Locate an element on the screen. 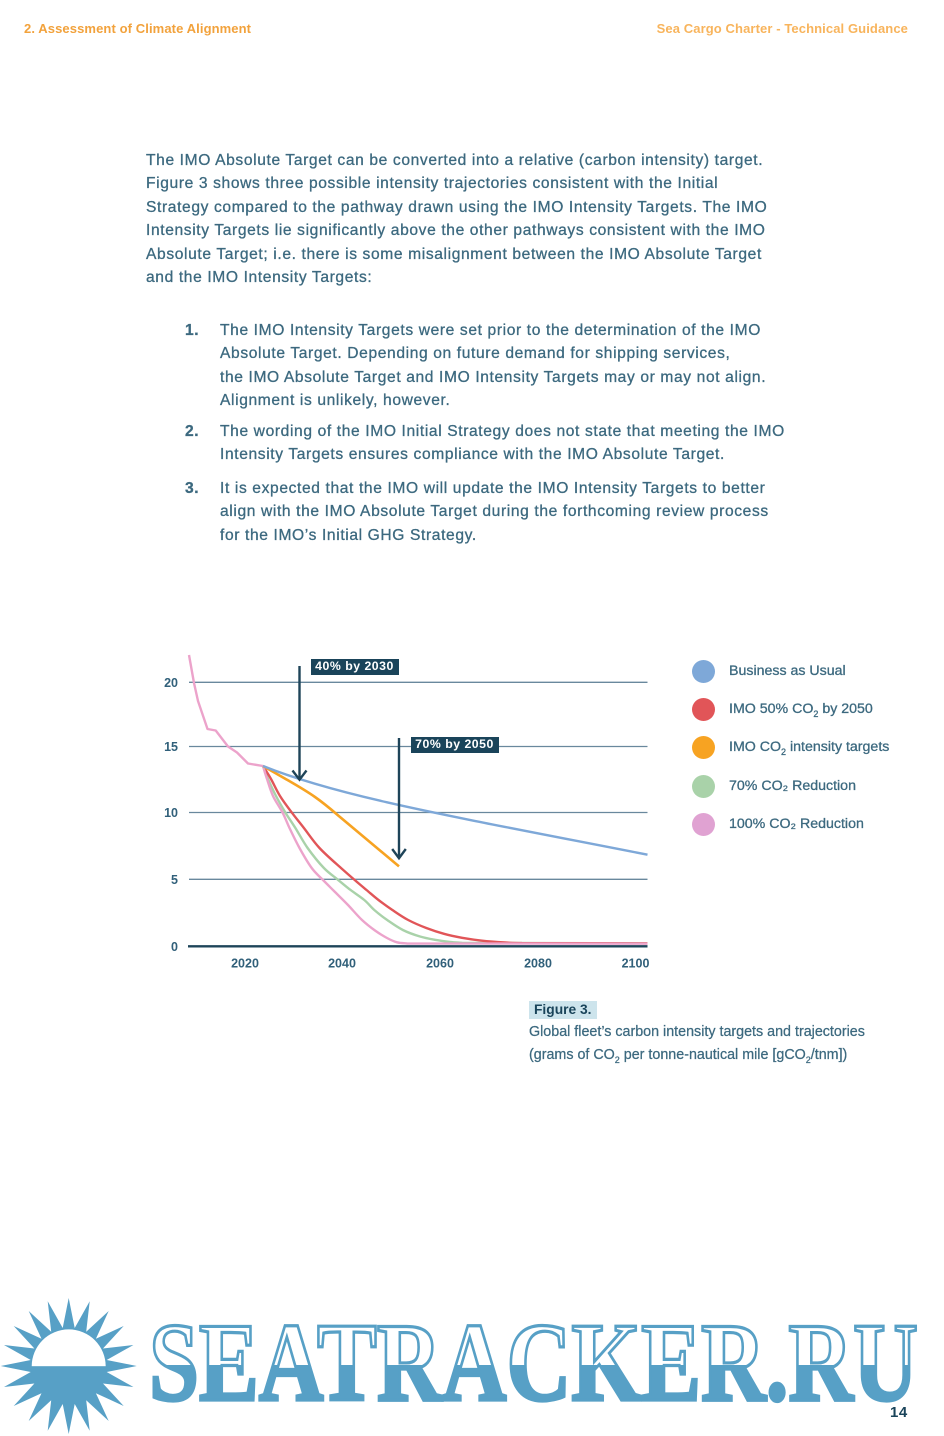  svg-text: 2020 is located at coordinates (245, 964).